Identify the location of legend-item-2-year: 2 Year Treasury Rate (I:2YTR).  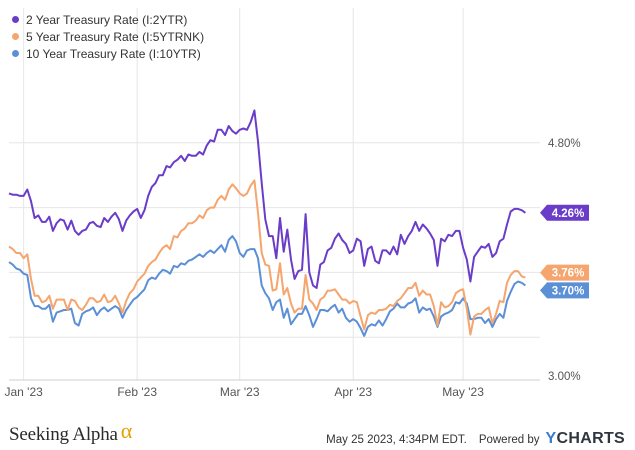
(108, 19).